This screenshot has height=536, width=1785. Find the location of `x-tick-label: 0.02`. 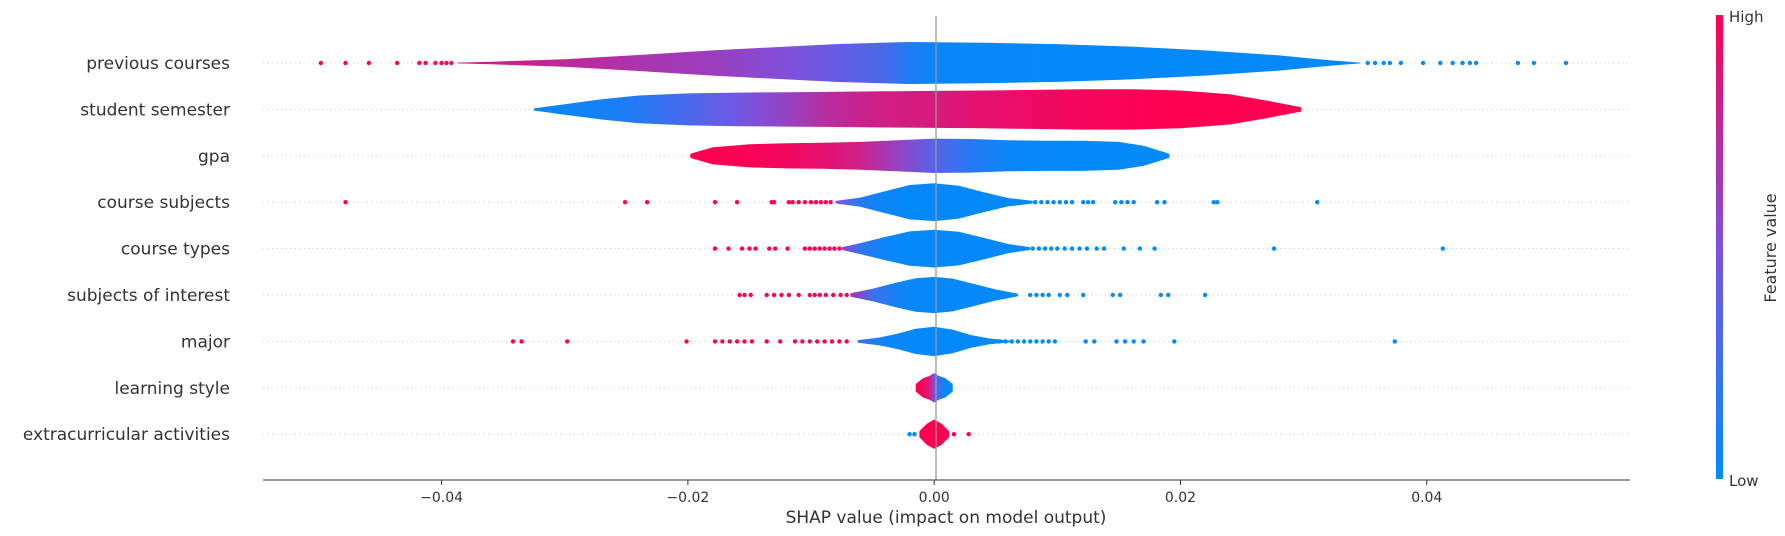

x-tick-label: 0.02 is located at coordinates (1180, 498).